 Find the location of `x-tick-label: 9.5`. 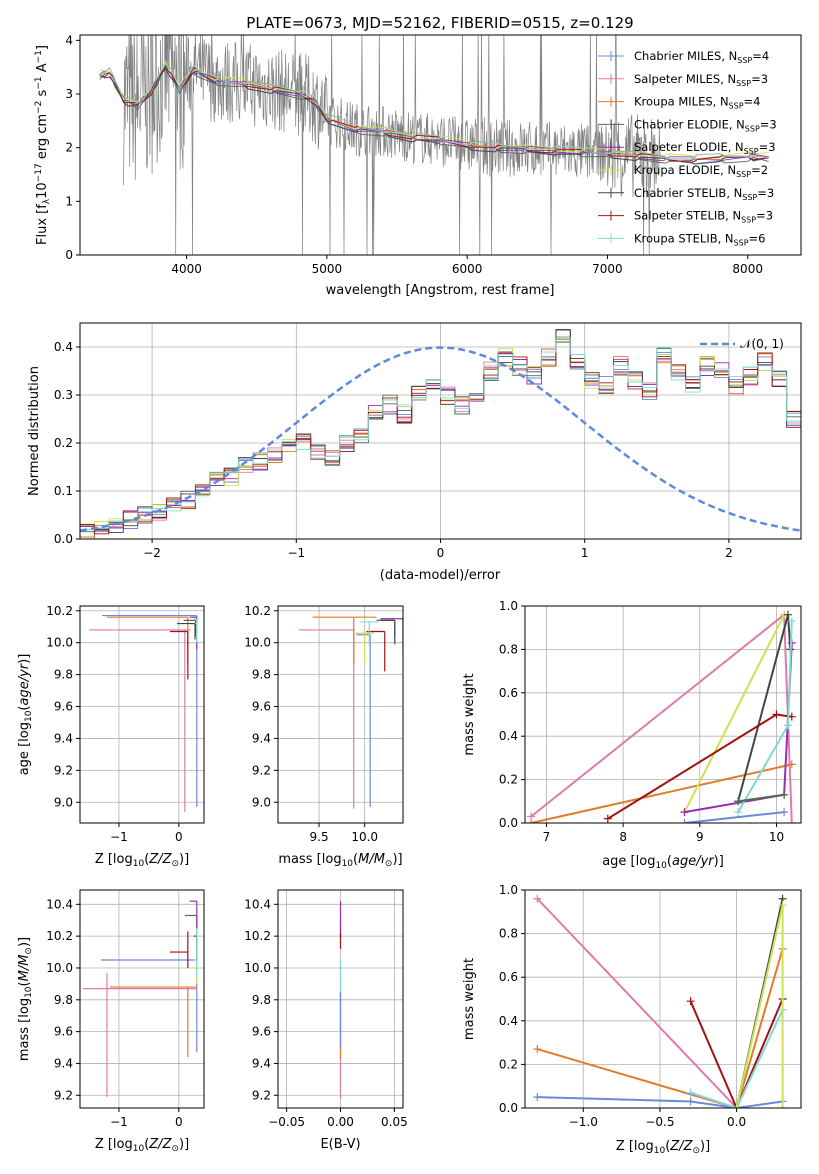

x-tick-label: 9.5 is located at coordinates (319, 837).